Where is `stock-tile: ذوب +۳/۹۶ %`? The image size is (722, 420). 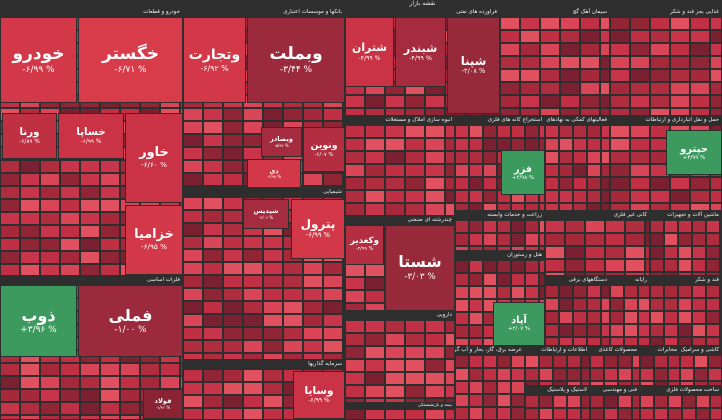 stock-tile: ذوب +۳/۹۶ % is located at coordinates (38, 321).